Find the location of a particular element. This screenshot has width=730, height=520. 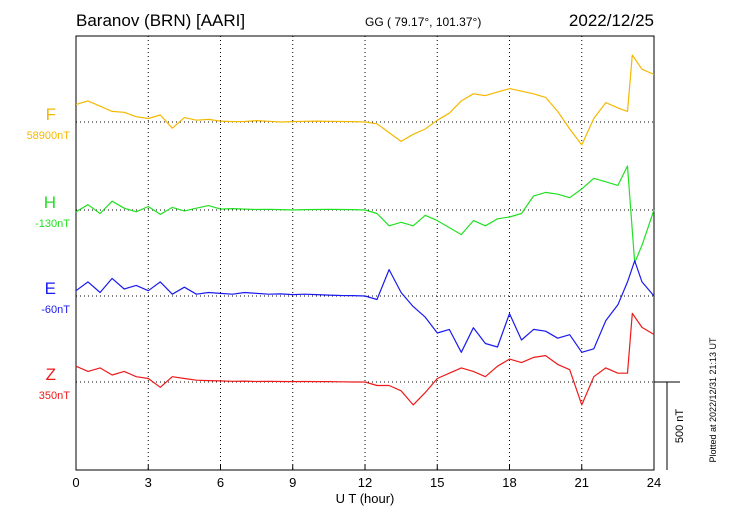

date-label: 2022/12/25 is located at coordinates (611, 20).